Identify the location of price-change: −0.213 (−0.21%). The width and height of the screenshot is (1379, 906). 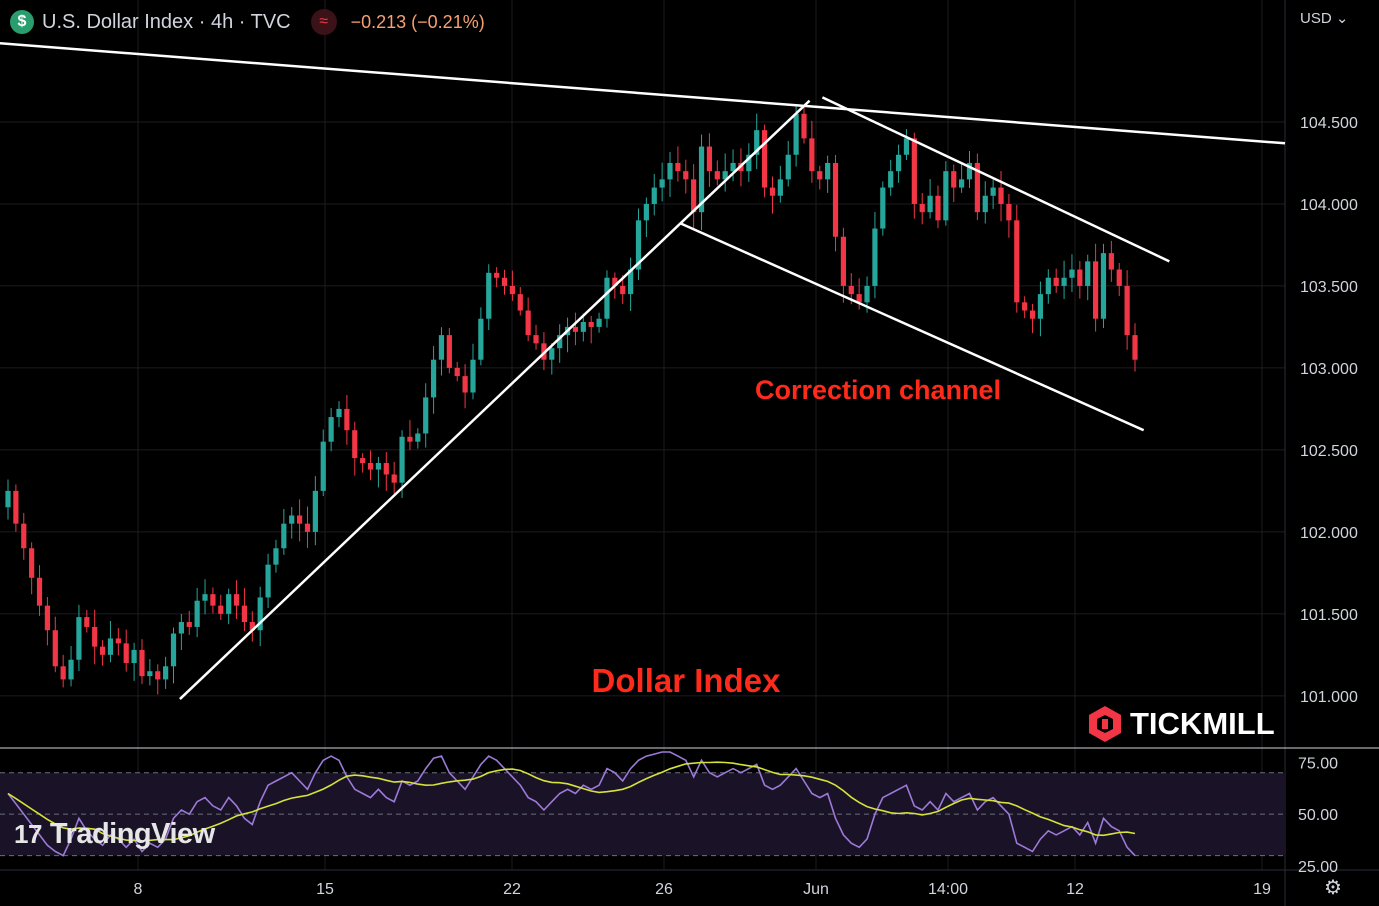
(417, 21).